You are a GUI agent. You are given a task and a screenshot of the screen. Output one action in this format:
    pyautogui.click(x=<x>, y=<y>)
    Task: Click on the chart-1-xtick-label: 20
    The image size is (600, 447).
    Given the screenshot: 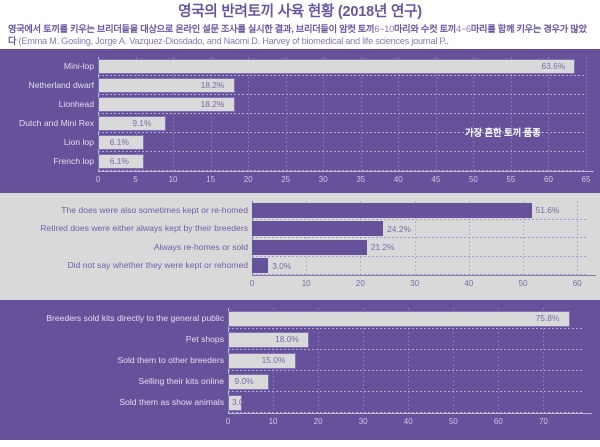 What is the action you would take?
    pyautogui.click(x=248, y=180)
    